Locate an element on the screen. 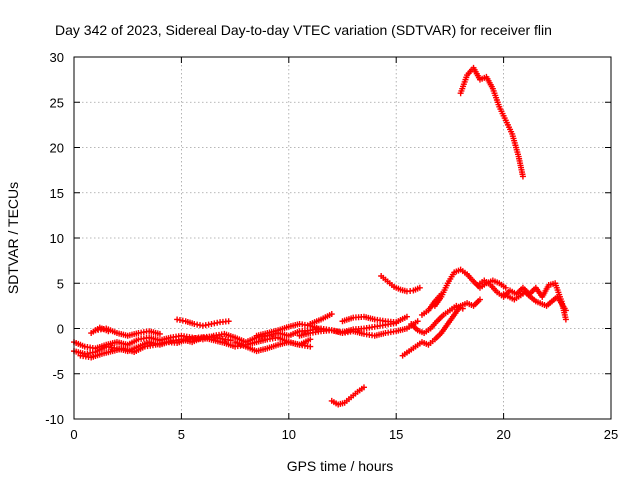  x-axis-label: GPS time / hours is located at coordinates (340, 466).